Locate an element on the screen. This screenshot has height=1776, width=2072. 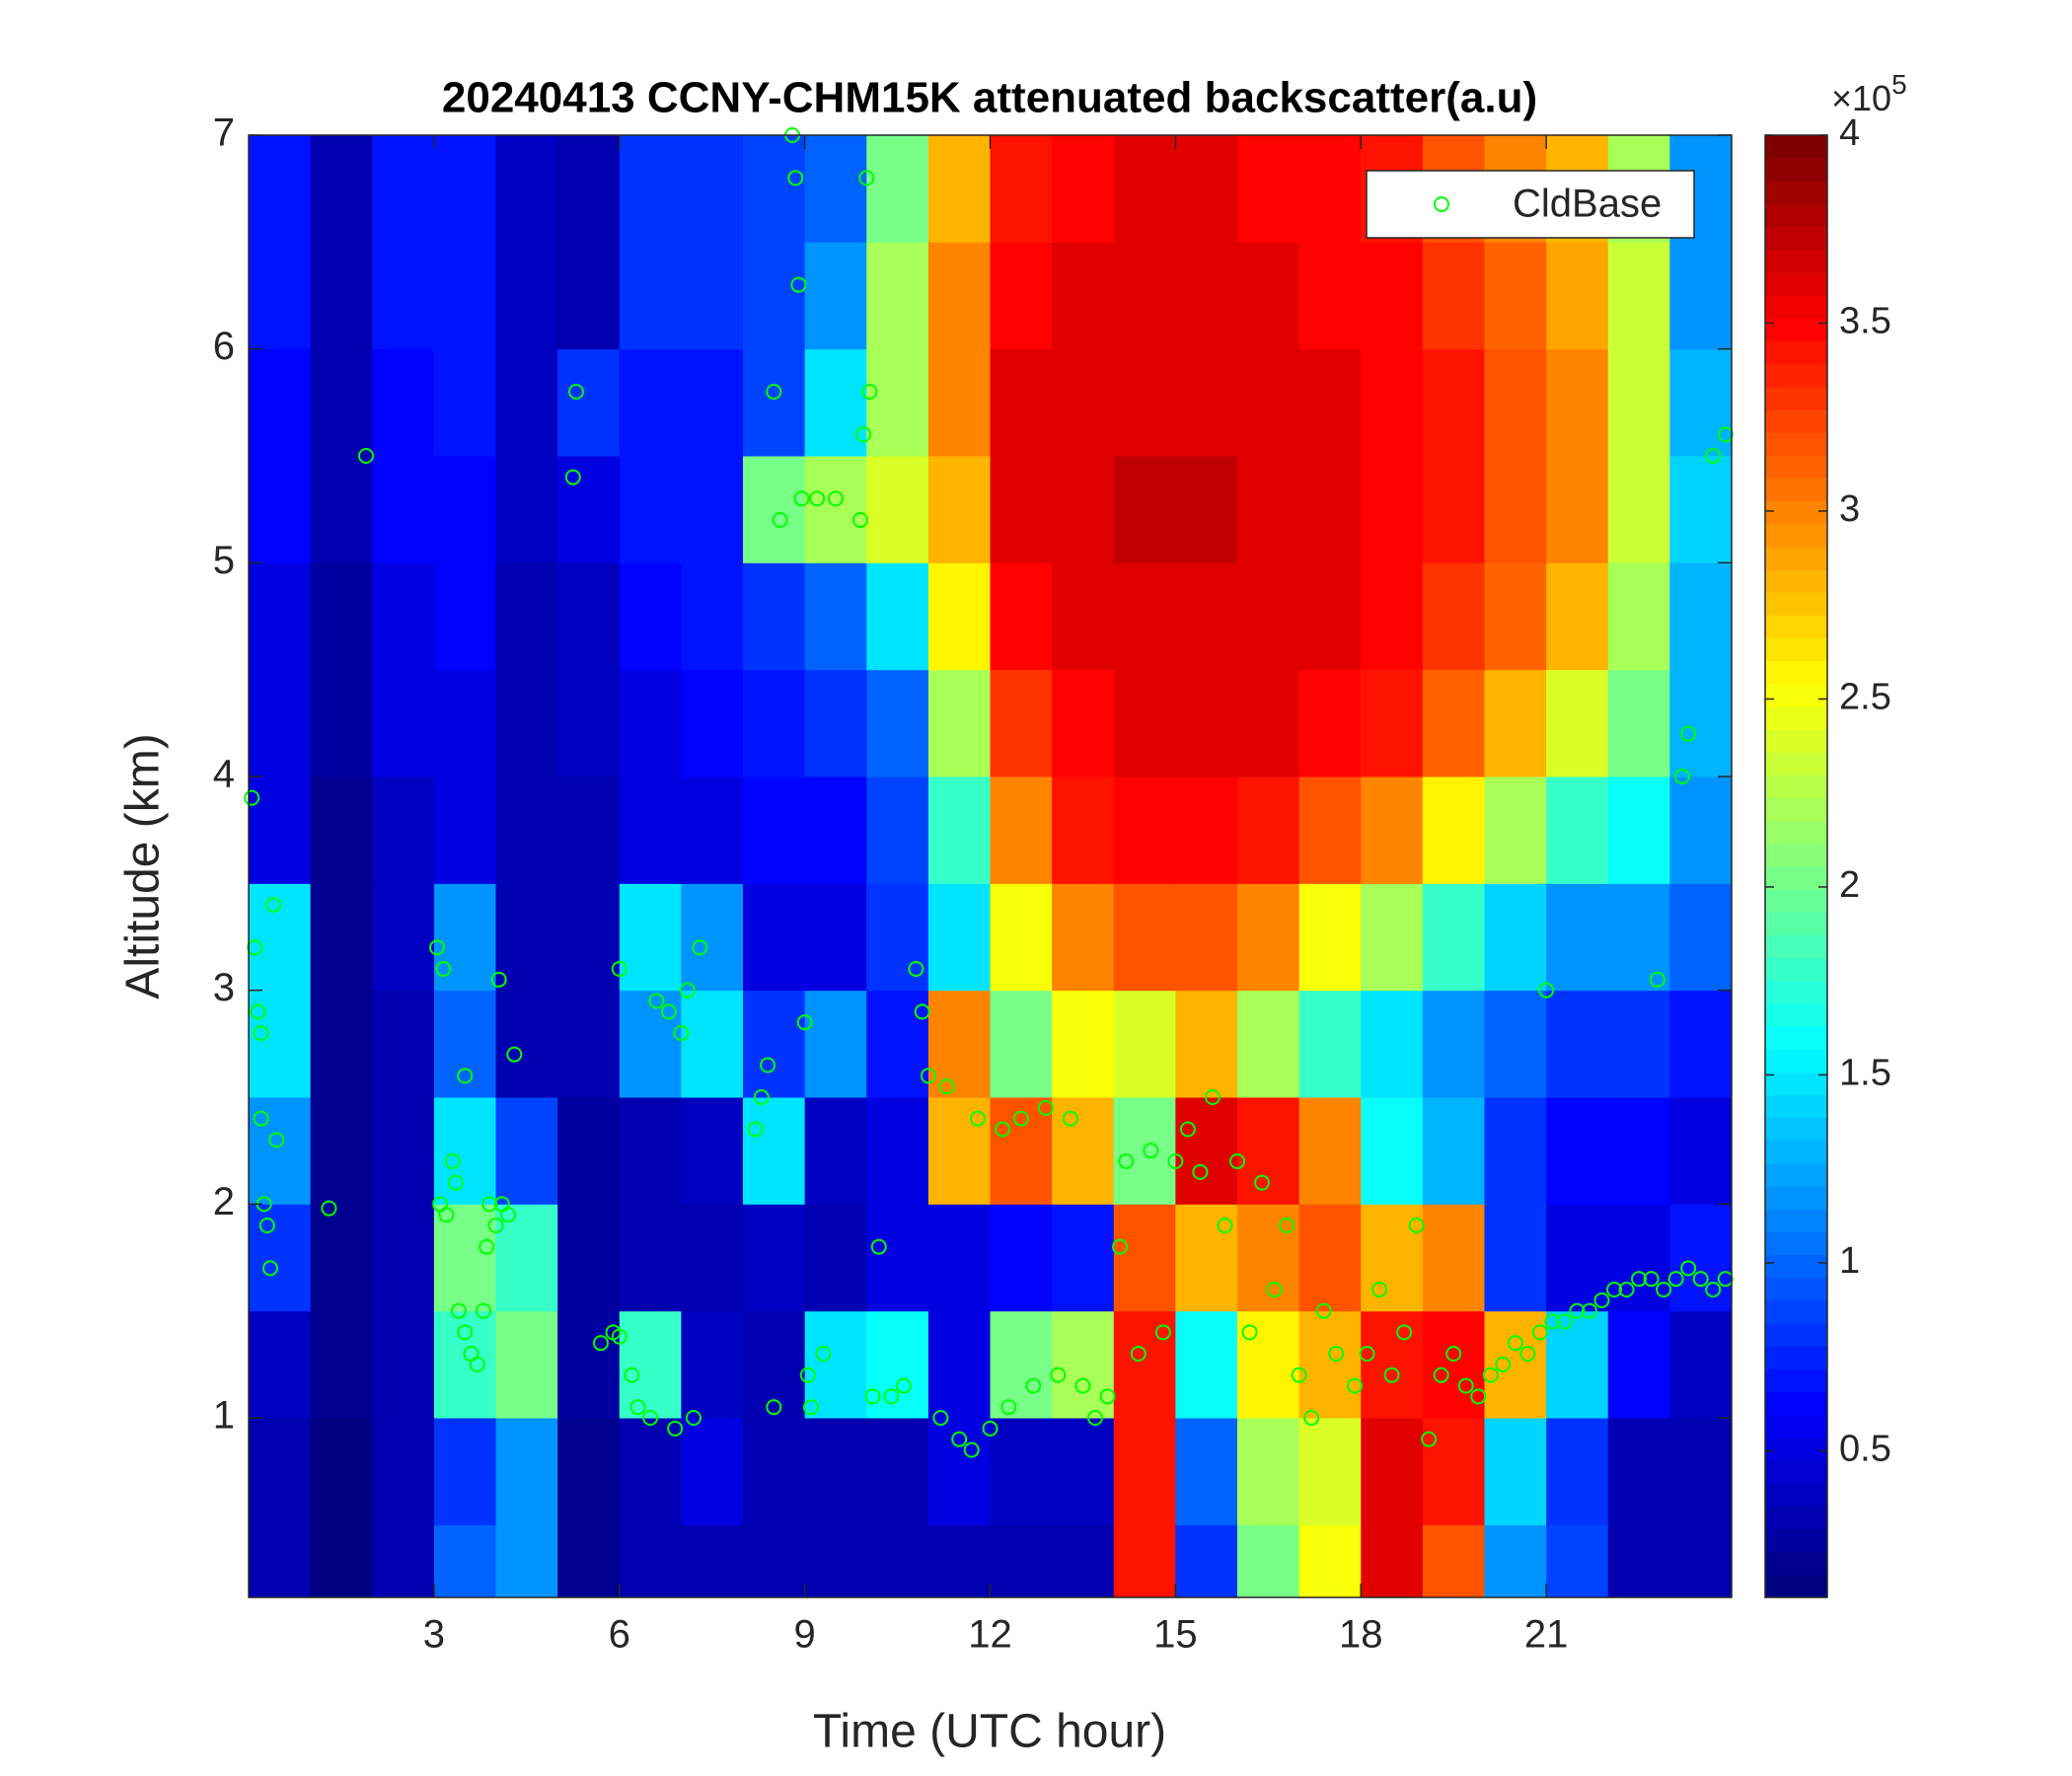
x-tick-label: 9 is located at coordinates (805, 1635).